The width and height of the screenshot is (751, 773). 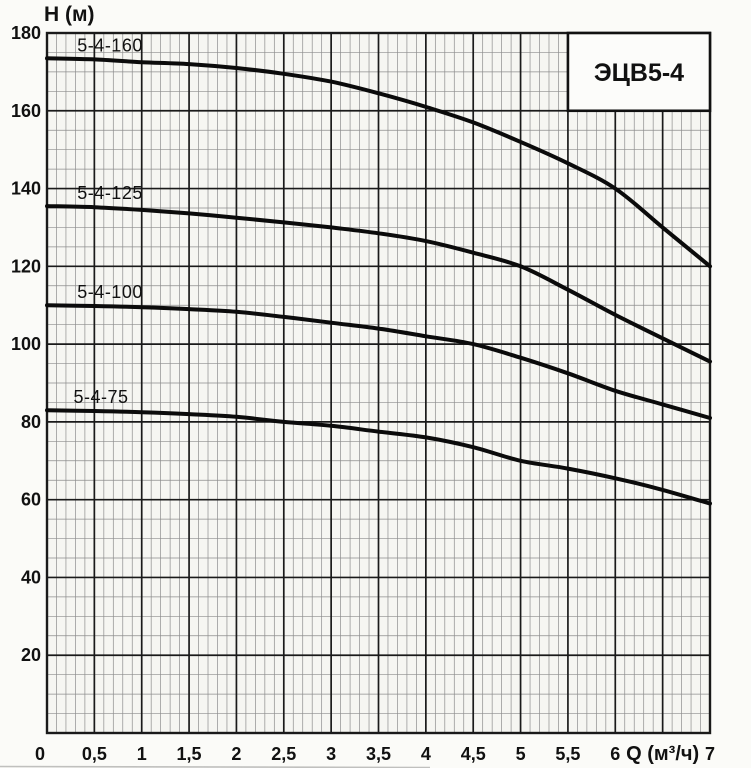 What do you see at coordinates (101, 397) in the screenshot?
I see `curve-label-5-4-75: 5-4-75` at bounding box center [101, 397].